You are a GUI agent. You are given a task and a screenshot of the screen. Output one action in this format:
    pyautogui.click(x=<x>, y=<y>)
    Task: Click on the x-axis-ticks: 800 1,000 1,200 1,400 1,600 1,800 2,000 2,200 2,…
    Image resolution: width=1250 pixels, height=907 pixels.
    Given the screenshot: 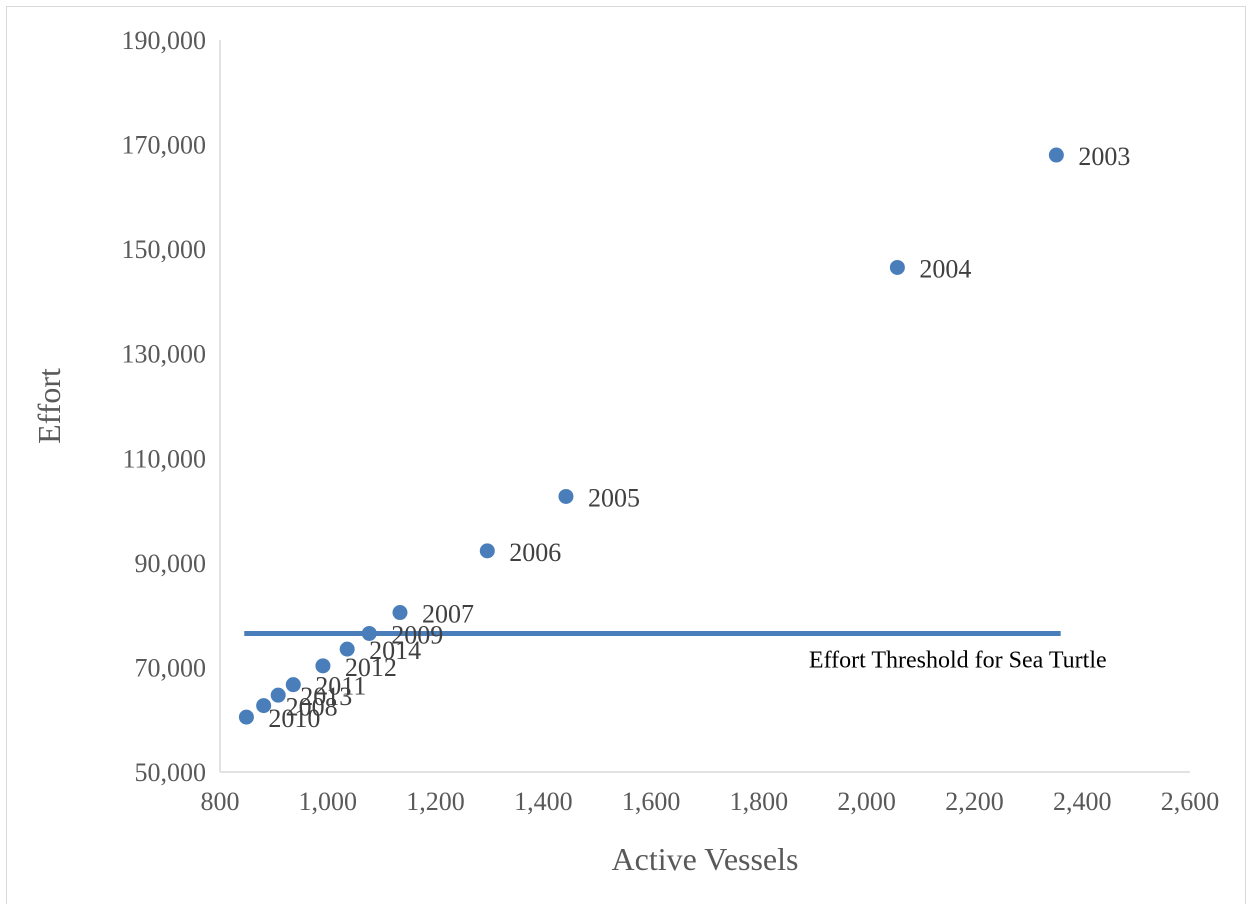 What is the action you would take?
    pyautogui.click(x=710, y=801)
    